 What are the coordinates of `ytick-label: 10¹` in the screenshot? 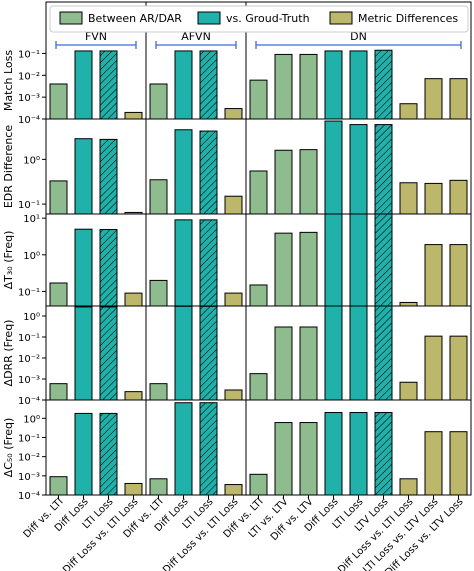 It's located at (31, 219).